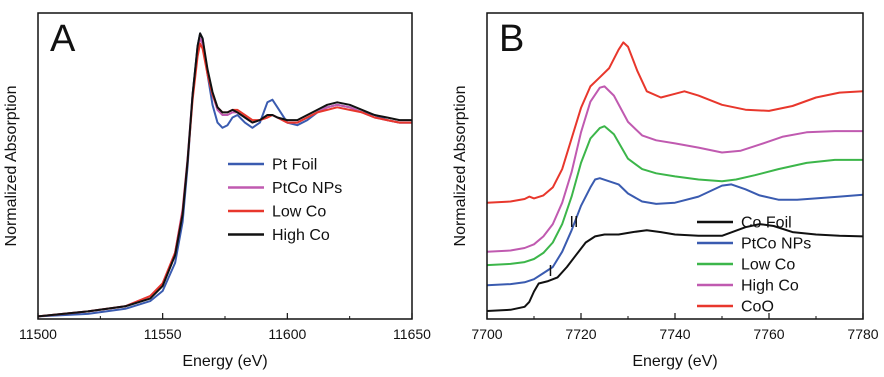 This screenshot has height=377, width=884. Describe the element at coordinates (63, 39) in the screenshot. I see `panel-letter: A` at that location.